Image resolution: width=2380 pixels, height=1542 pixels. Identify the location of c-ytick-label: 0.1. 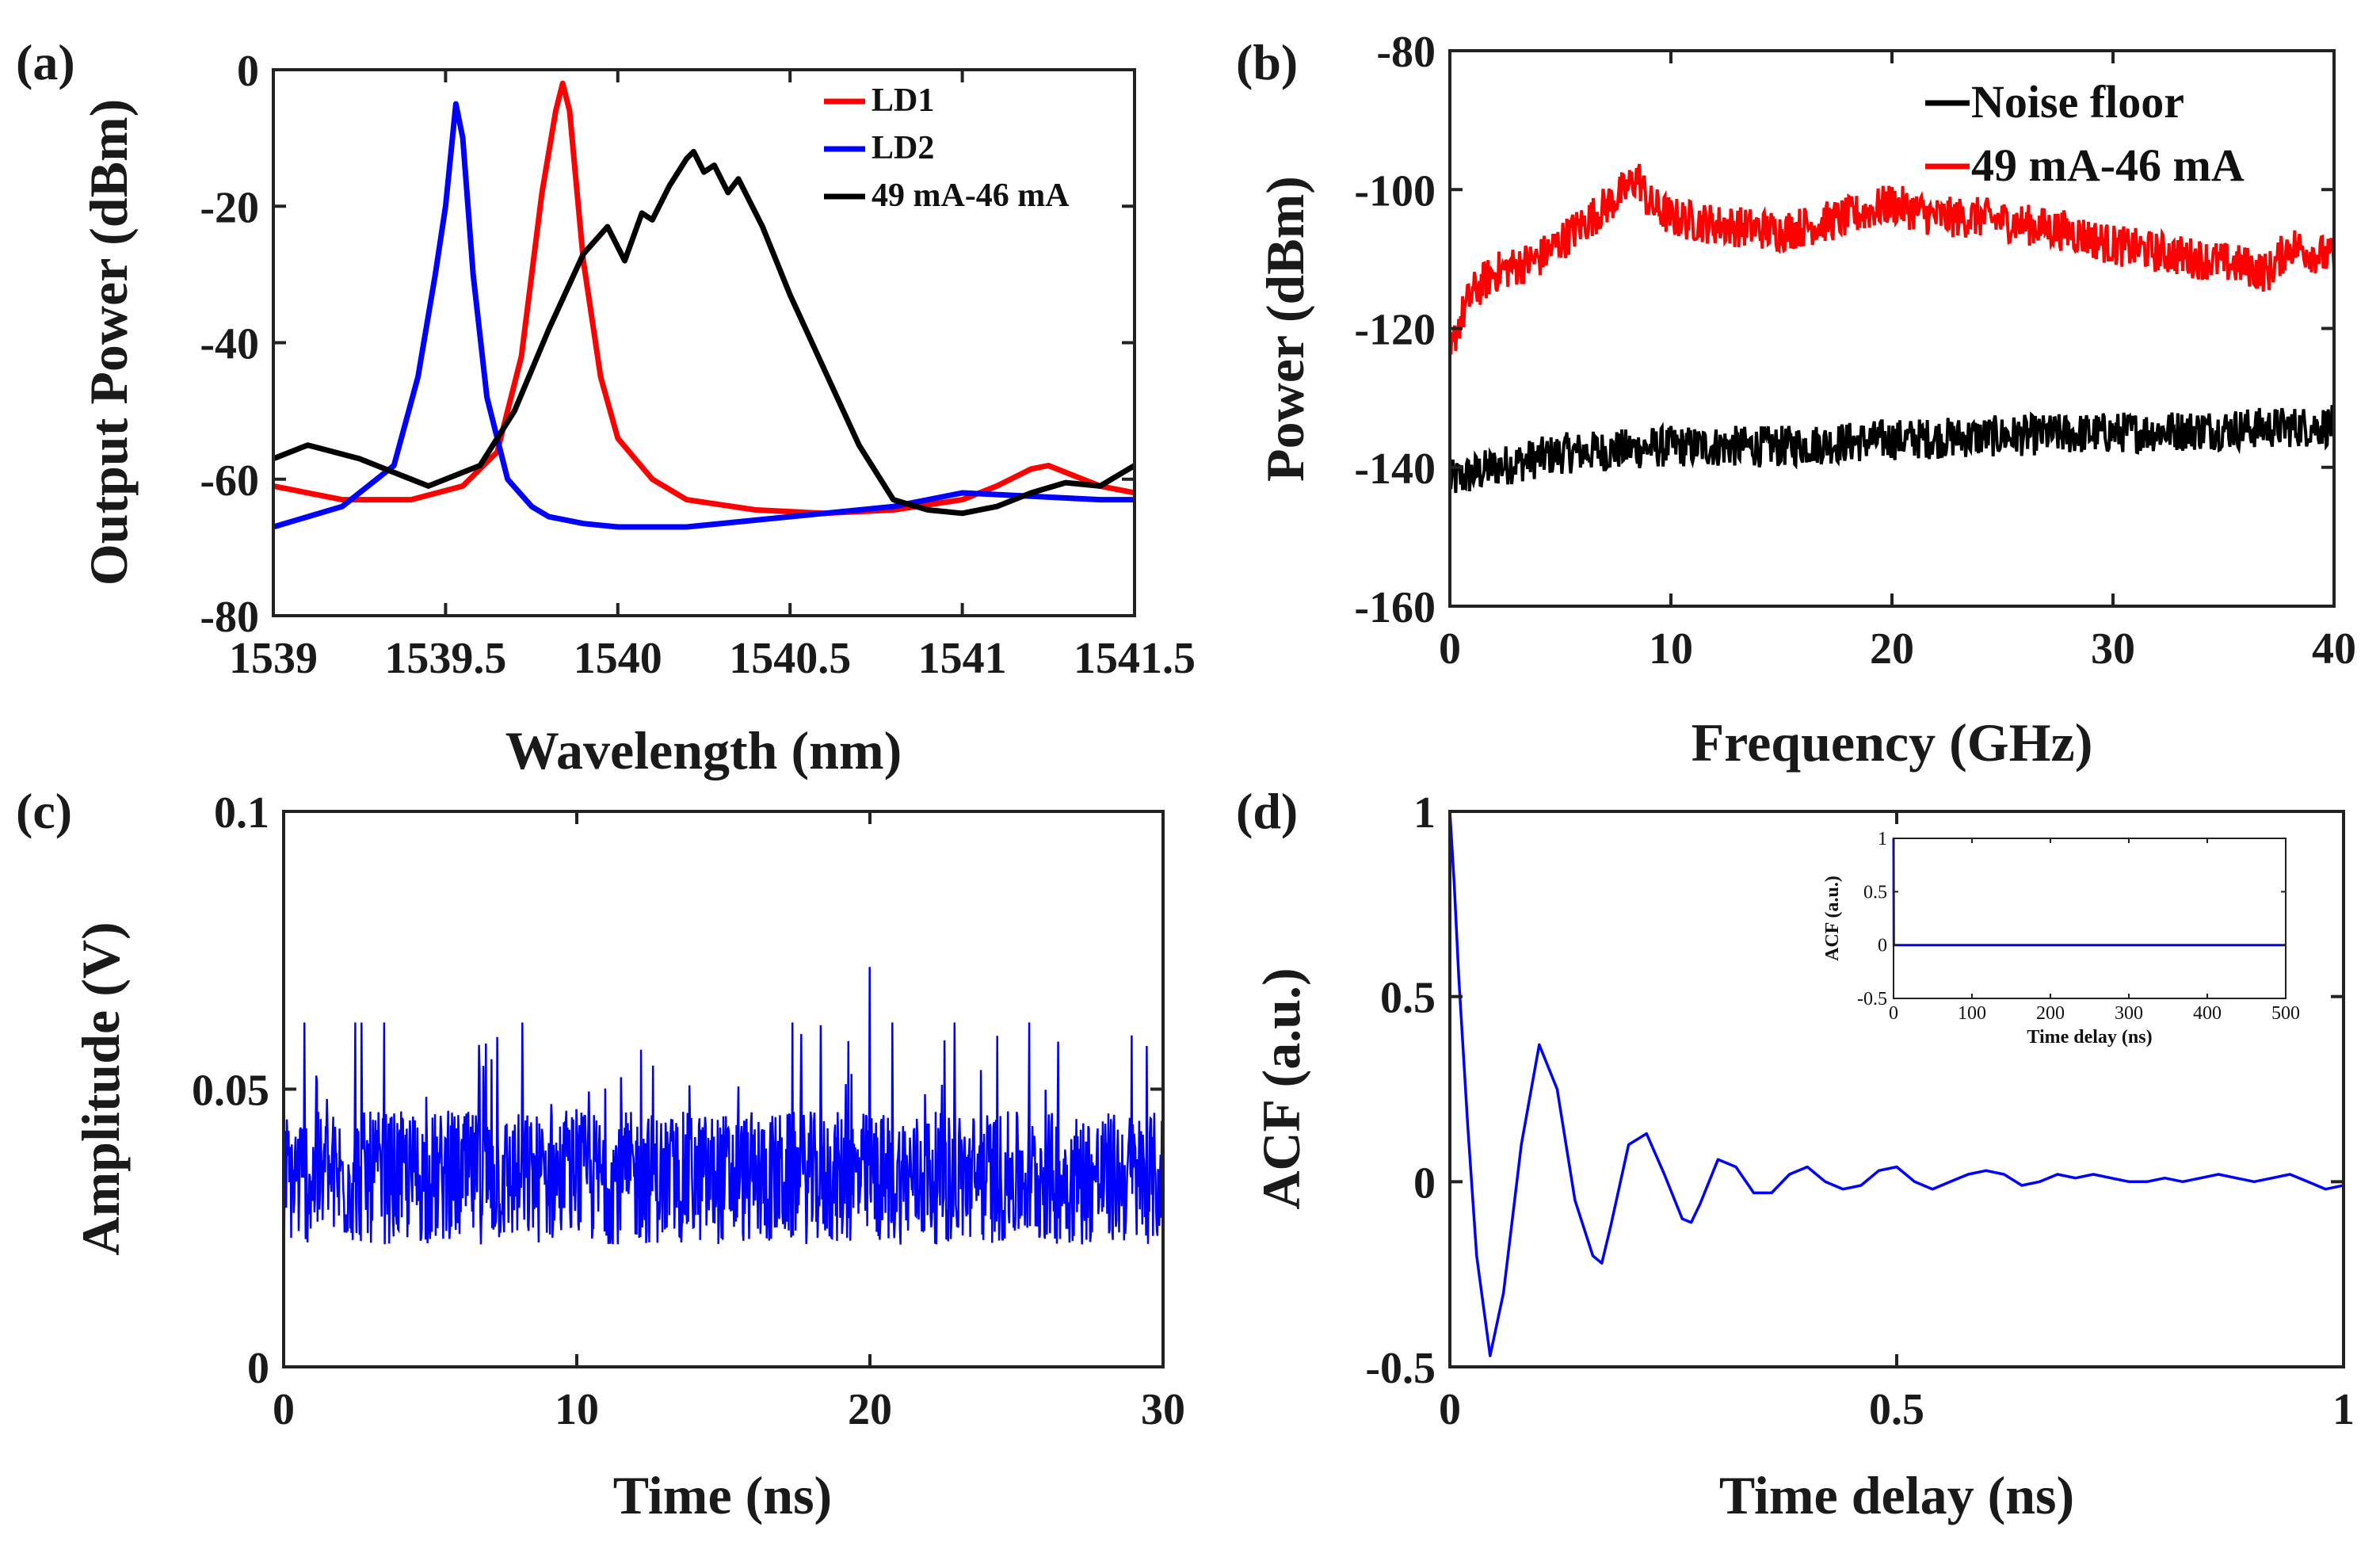
(241, 813).